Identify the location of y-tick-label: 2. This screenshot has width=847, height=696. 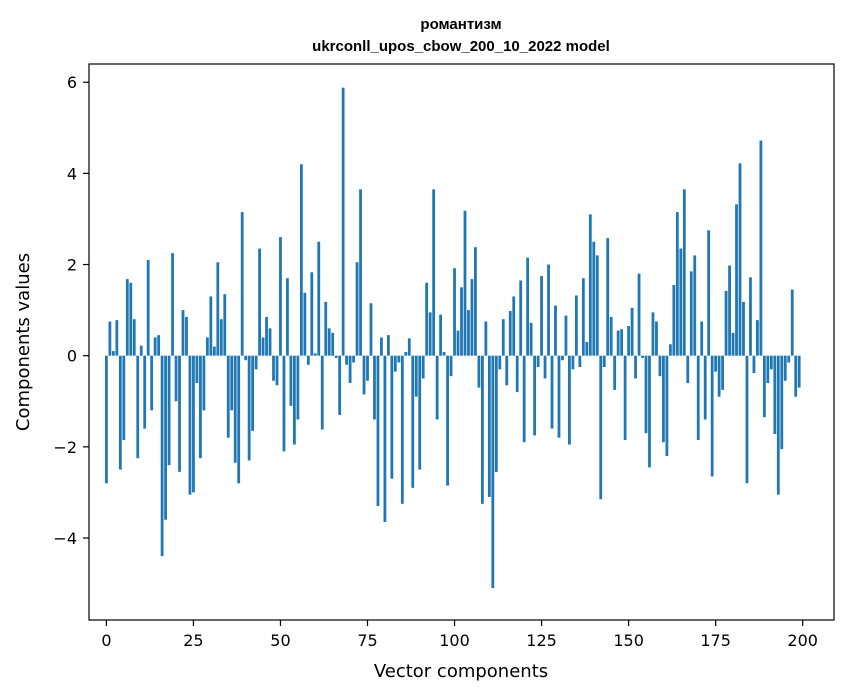
(72, 265).